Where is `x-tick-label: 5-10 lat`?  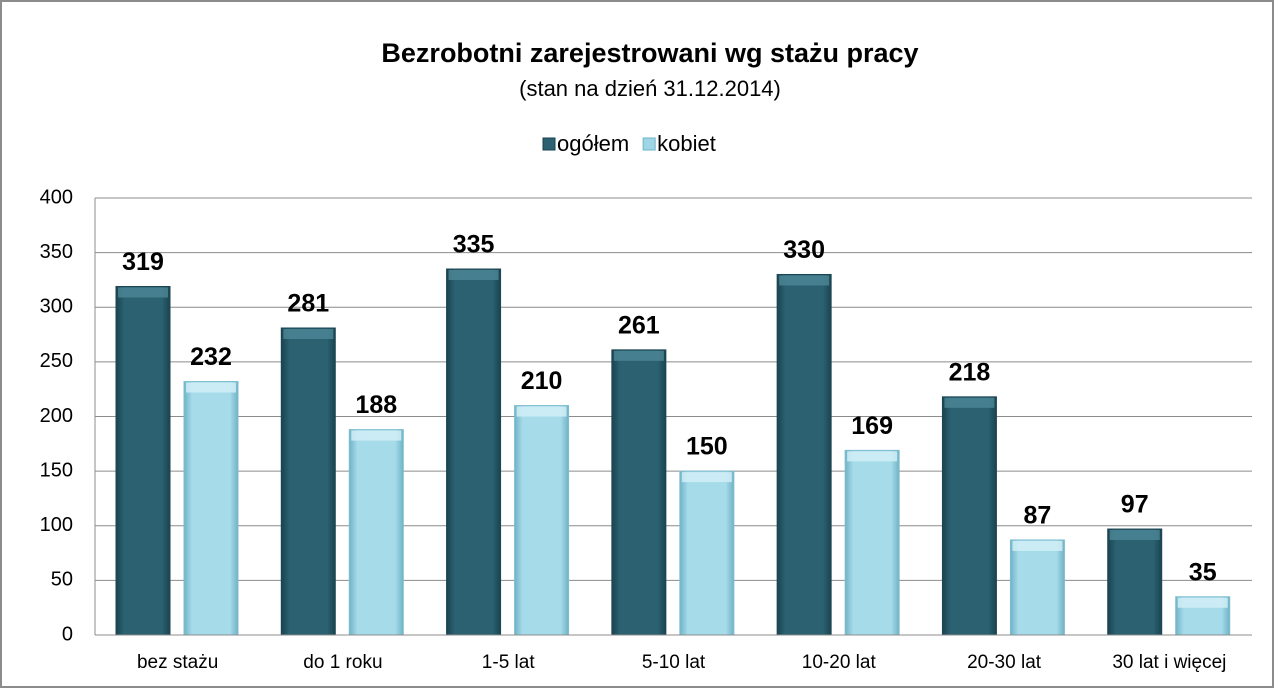 x-tick-label: 5-10 lat is located at coordinates (674, 662).